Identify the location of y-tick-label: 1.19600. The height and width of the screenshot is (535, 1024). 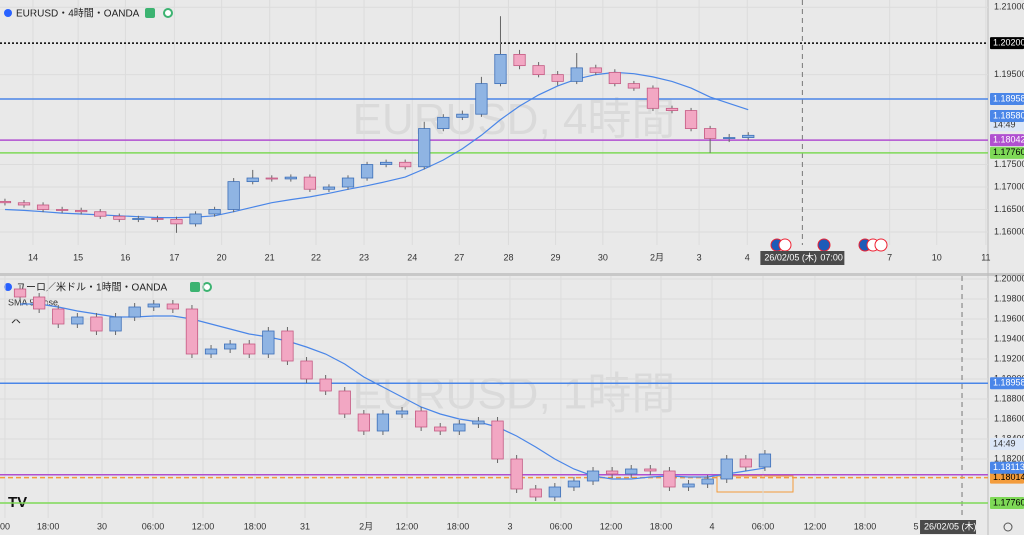
(1009, 318).